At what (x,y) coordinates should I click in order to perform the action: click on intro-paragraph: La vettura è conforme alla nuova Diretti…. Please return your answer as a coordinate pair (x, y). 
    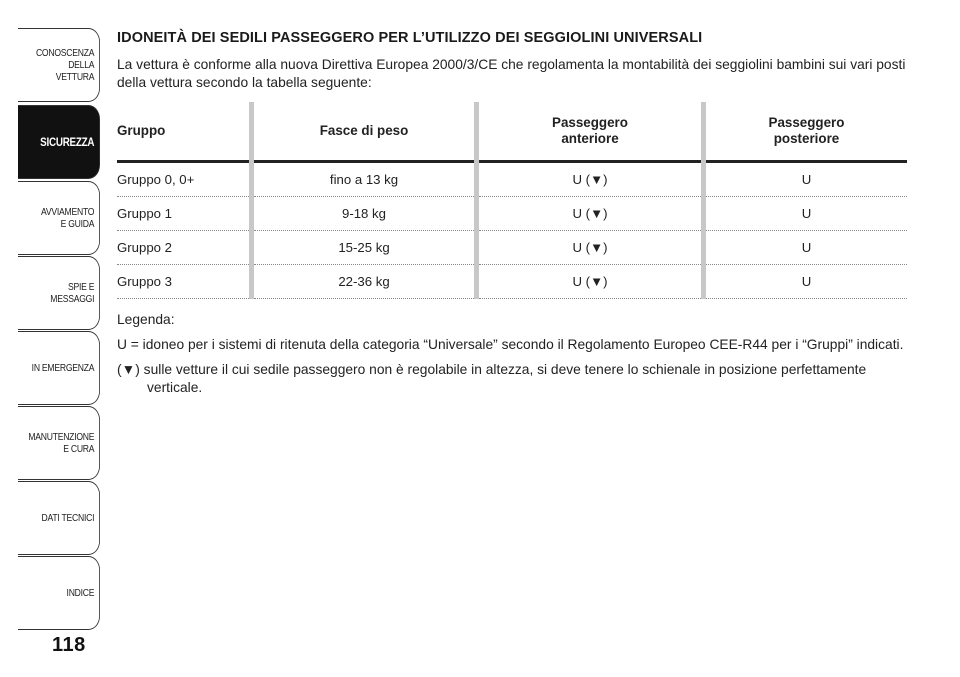
    Looking at the image, I should click on (511, 73).